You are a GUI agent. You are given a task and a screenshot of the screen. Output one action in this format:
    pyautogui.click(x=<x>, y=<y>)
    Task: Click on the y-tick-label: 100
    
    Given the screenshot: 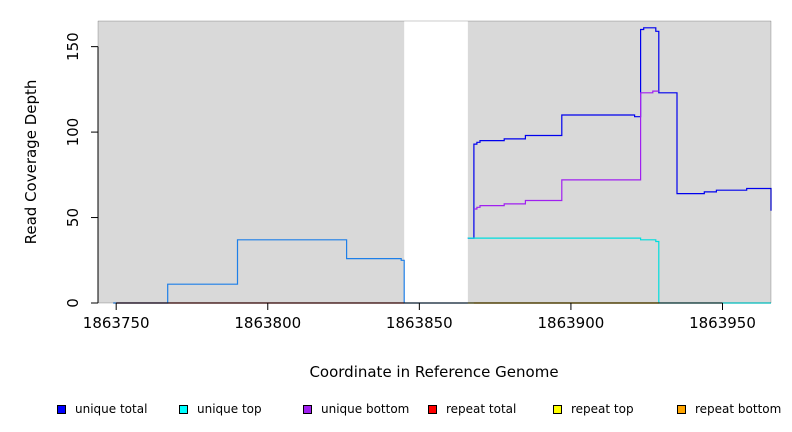 What is the action you would take?
    pyautogui.click(x=73, y=132)
    